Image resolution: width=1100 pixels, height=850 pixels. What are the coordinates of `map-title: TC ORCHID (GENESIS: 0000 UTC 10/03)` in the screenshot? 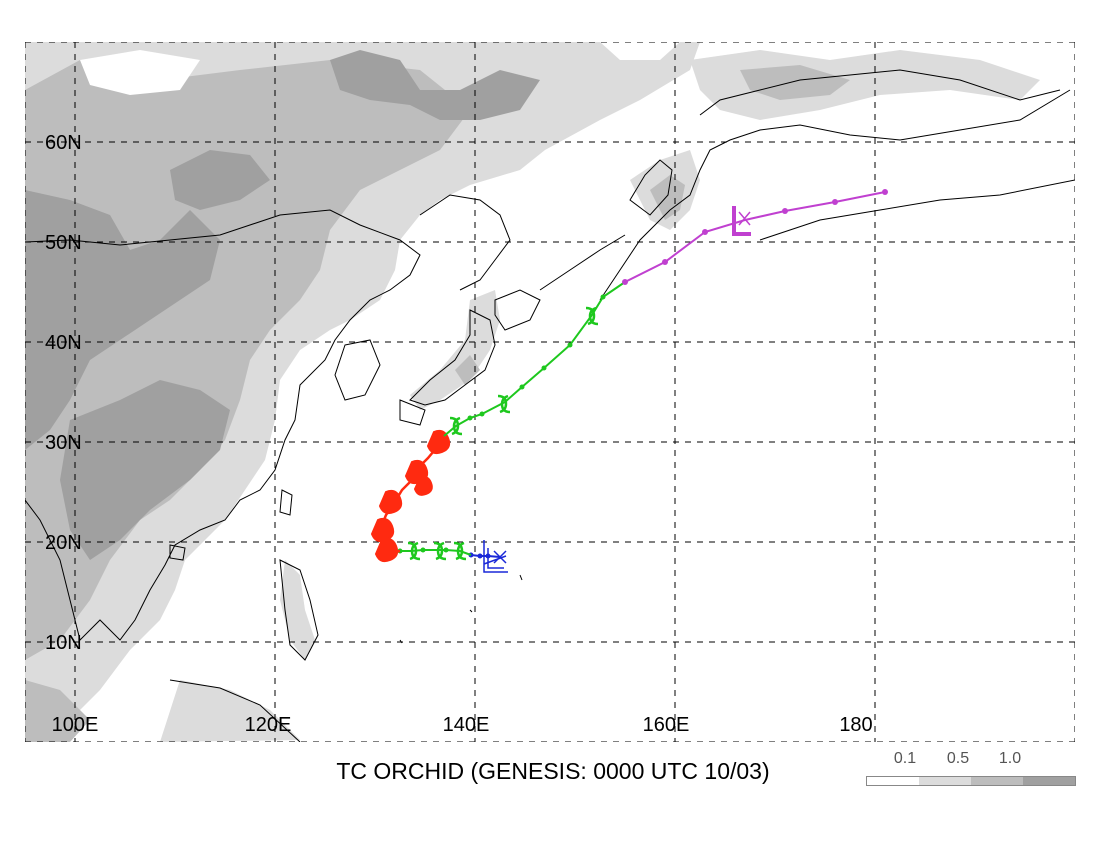 It's located at (550, 771).